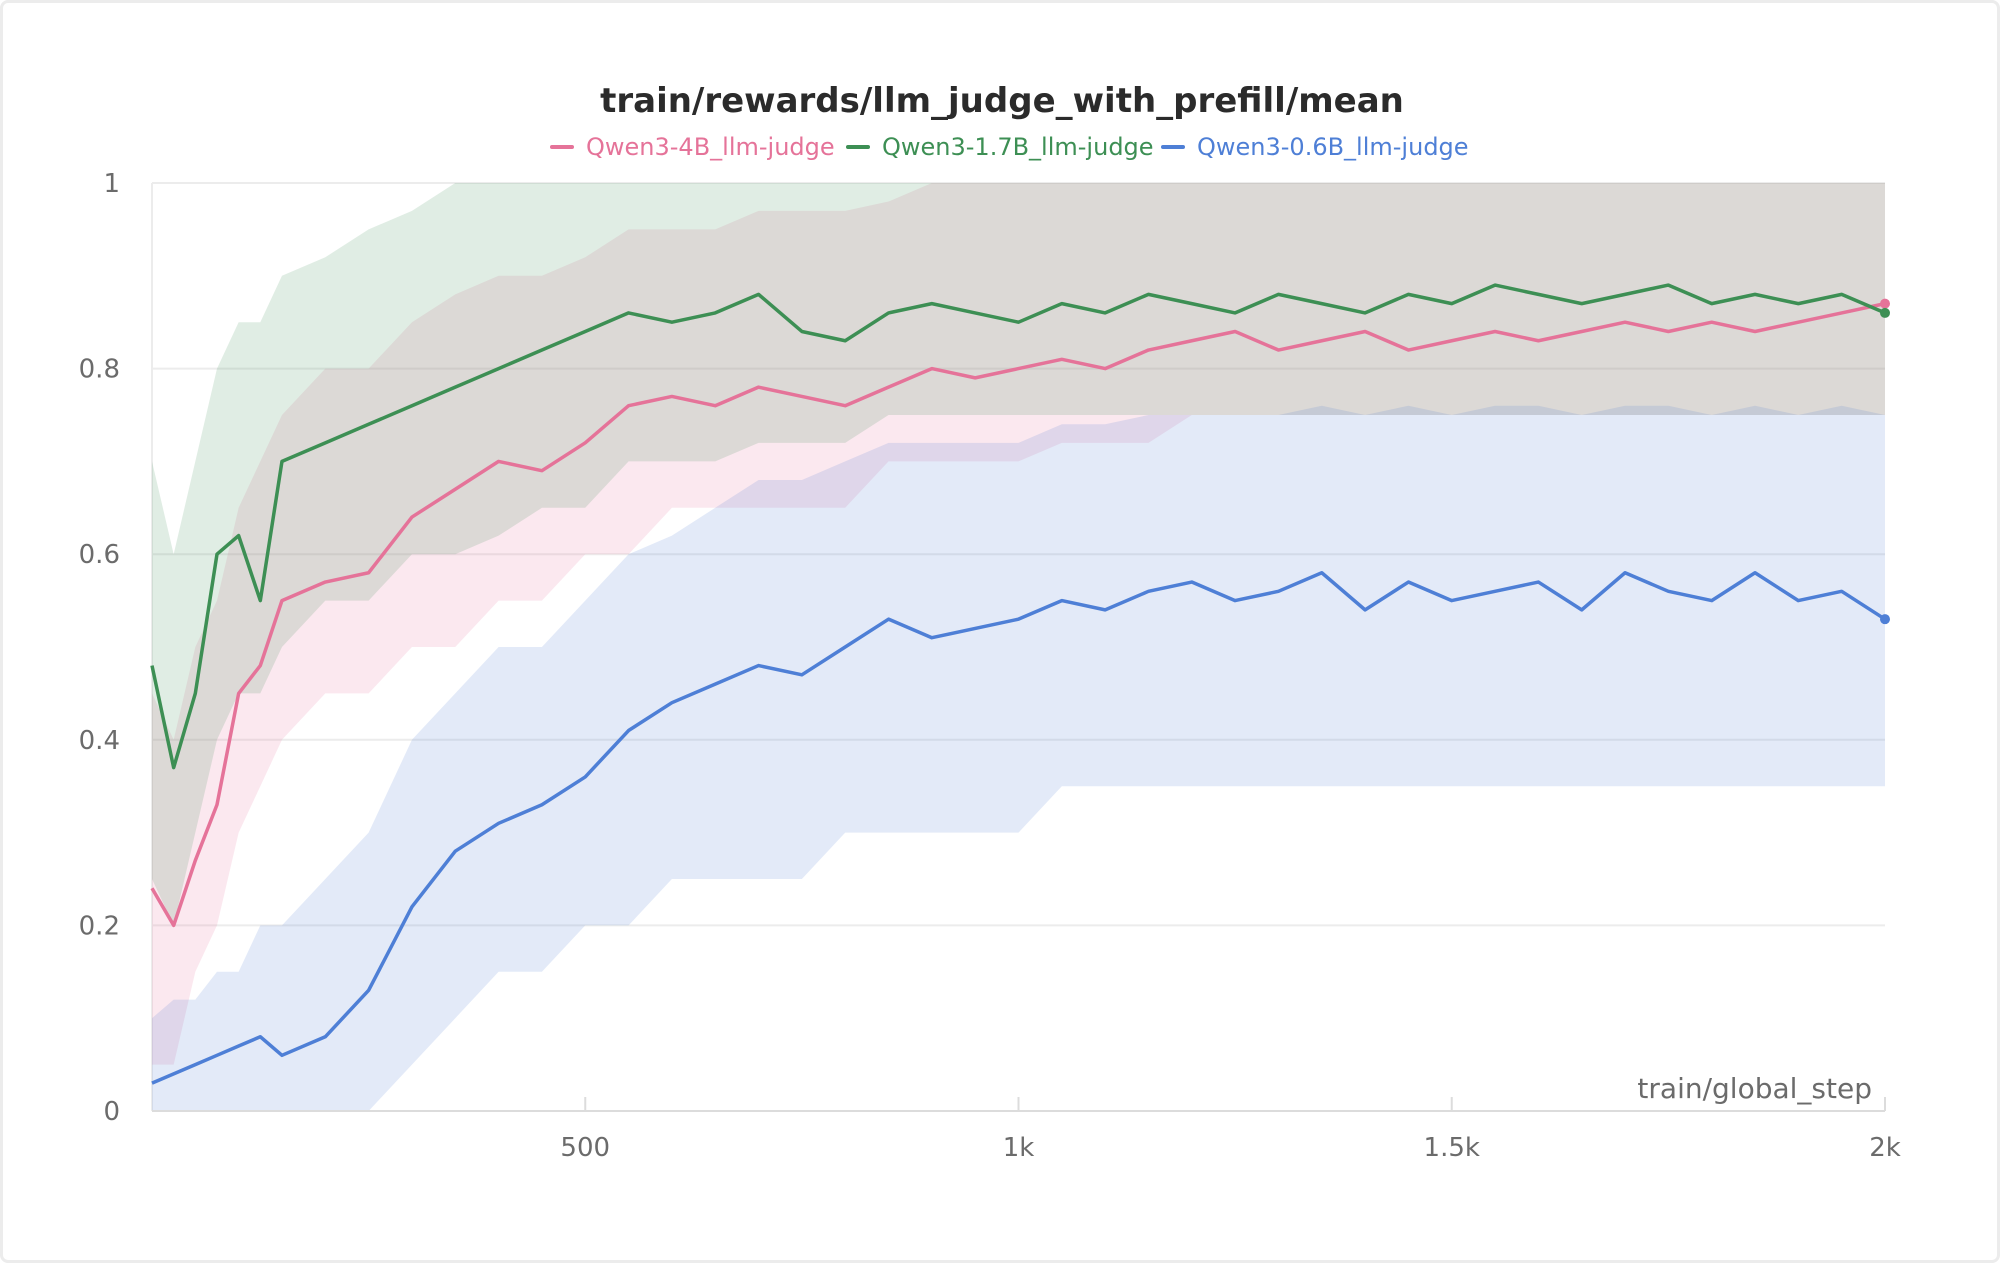 This screenshot has height=1263, width=2000. Describe the element at coordinates (710, 147) in the screenshot. I see `legend-label: Qwen3-4B_llm-judge` at that location.